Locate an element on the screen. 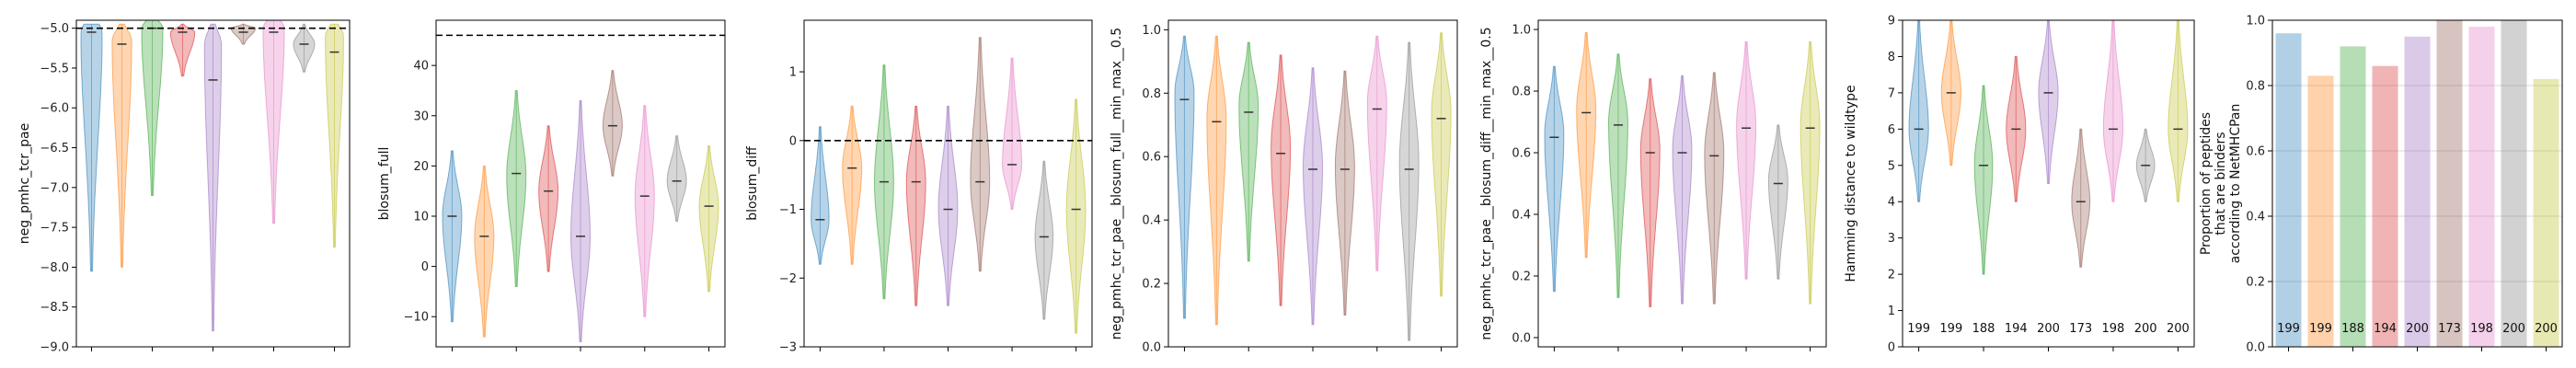  y-axis-label: blosum_full is located at coordinates (384, 184).